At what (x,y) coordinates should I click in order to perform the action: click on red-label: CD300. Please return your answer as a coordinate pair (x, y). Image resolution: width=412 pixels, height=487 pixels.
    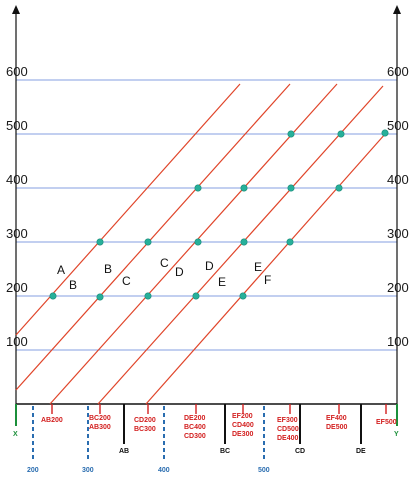
    Looking at the image, I should click on (195, 436).